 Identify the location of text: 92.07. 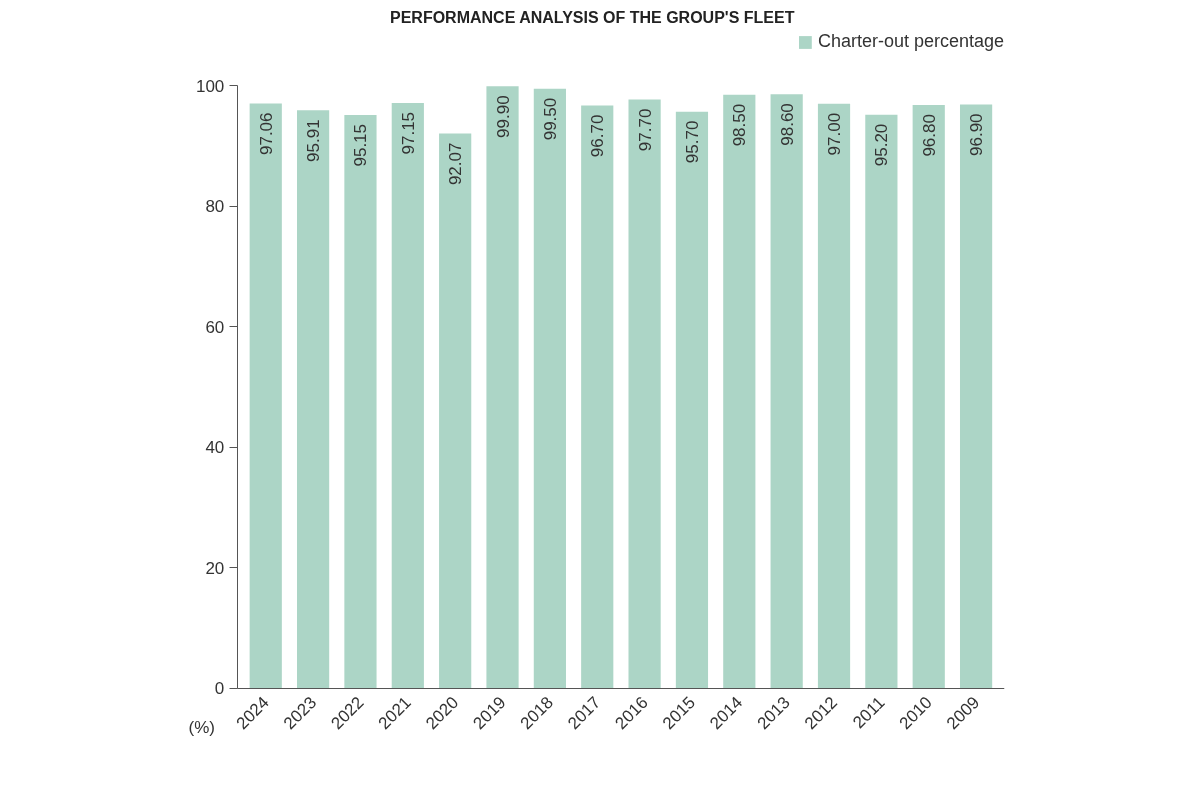
(456, 164).